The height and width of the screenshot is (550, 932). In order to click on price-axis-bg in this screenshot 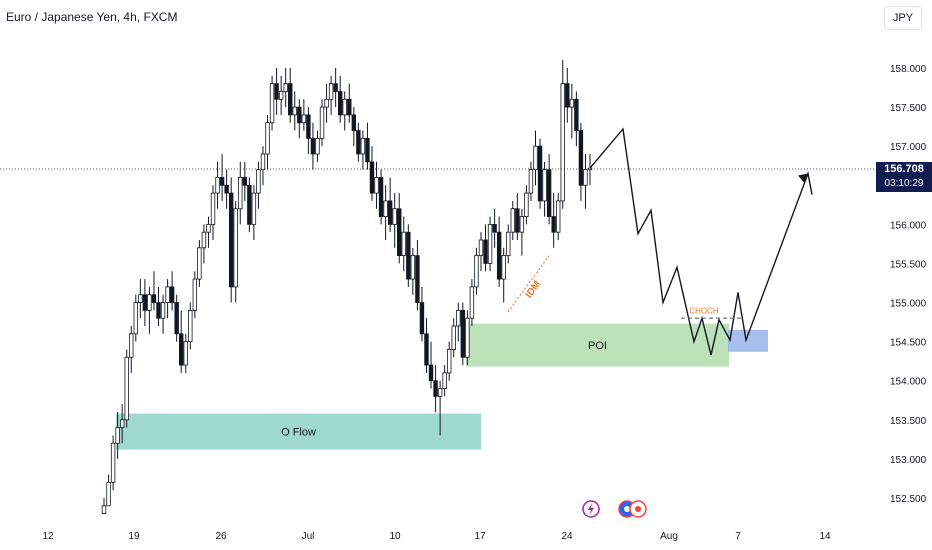, I will do `click(904, 261)`.